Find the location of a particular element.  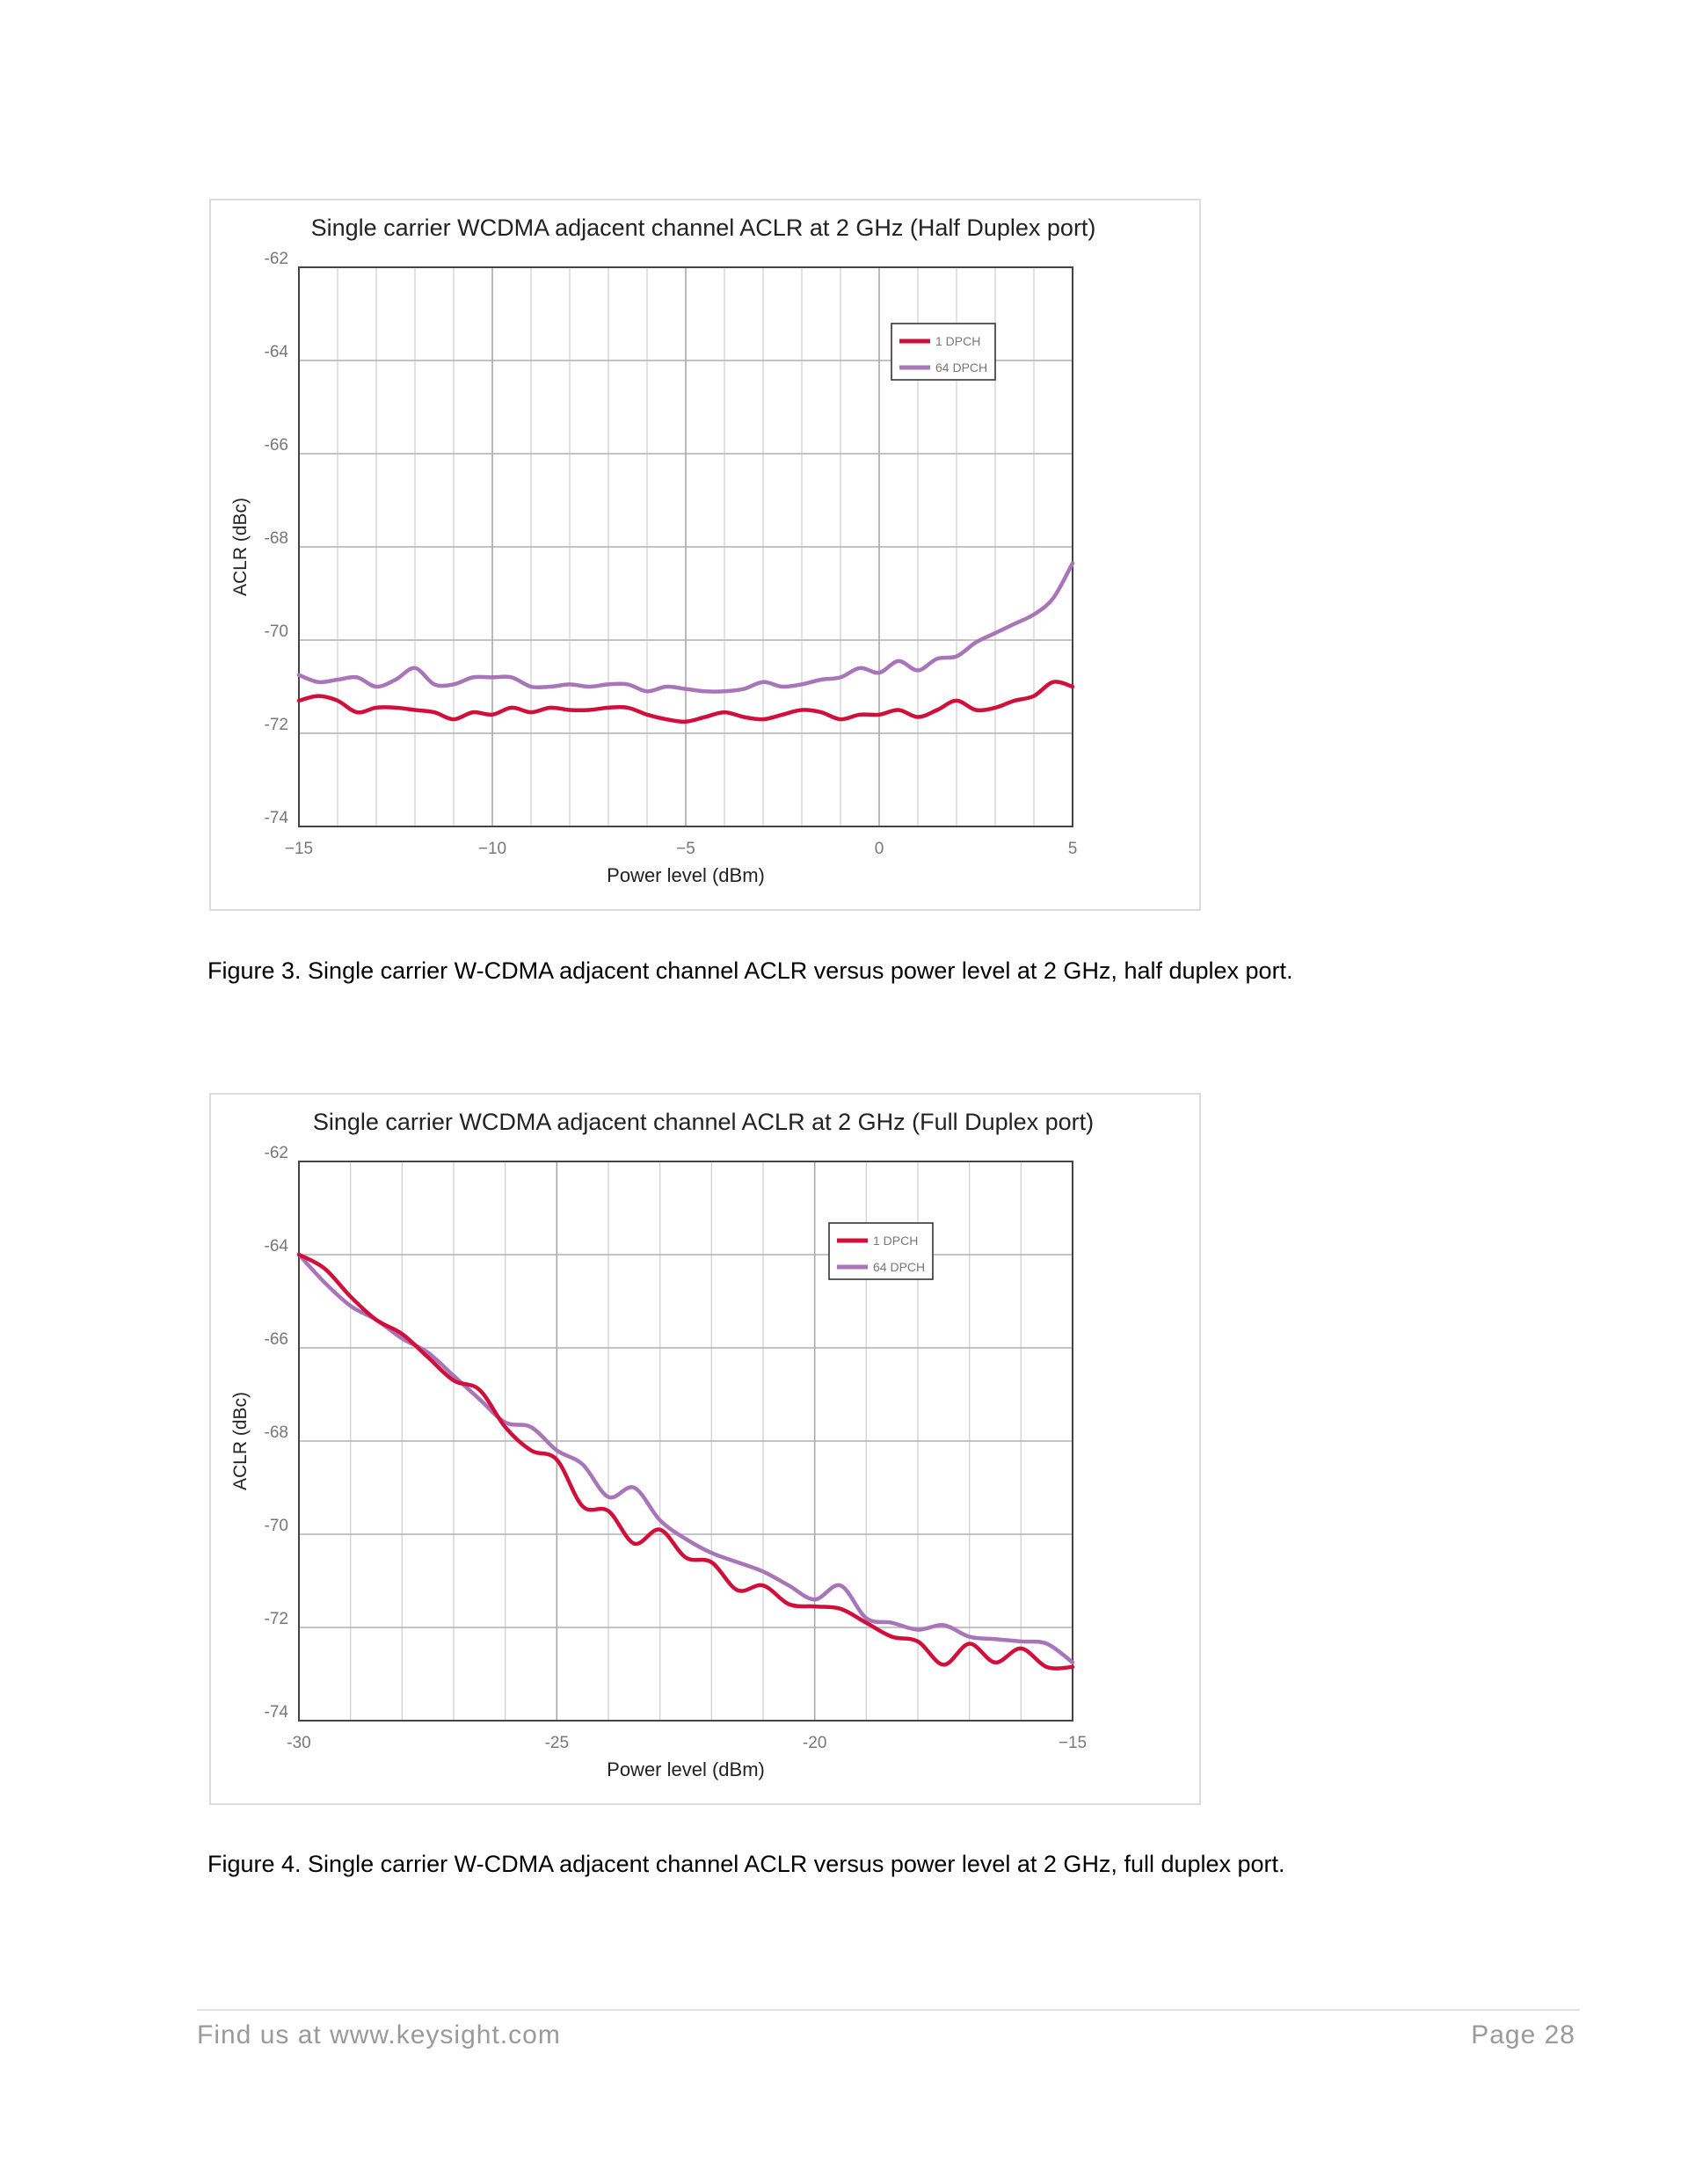

x-tick-label: -30 is located at coordinates (298, 1743).